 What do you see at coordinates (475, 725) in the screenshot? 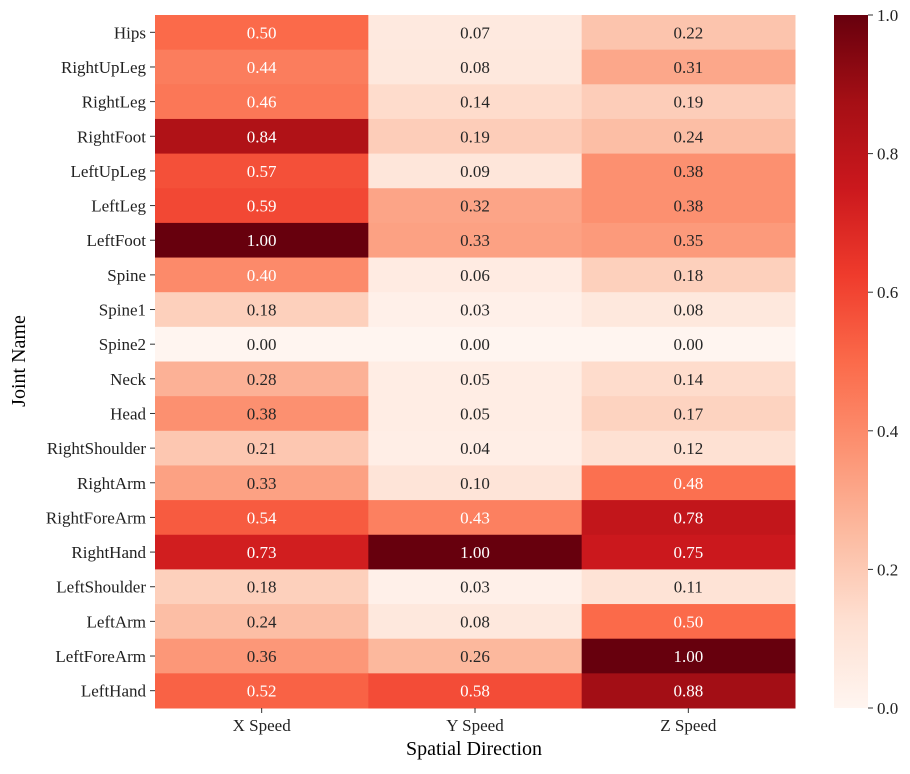
I see `x-tick-label: Y Speed` at bounding box center [475, 725].